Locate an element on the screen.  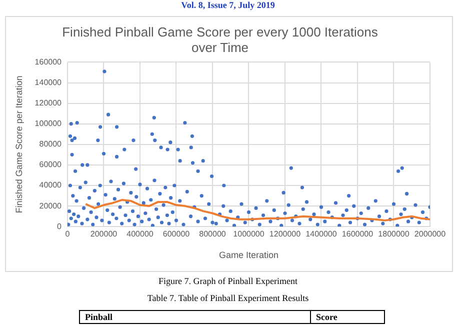
y-tick-label: 40000 is located at coordinates (50, 185).